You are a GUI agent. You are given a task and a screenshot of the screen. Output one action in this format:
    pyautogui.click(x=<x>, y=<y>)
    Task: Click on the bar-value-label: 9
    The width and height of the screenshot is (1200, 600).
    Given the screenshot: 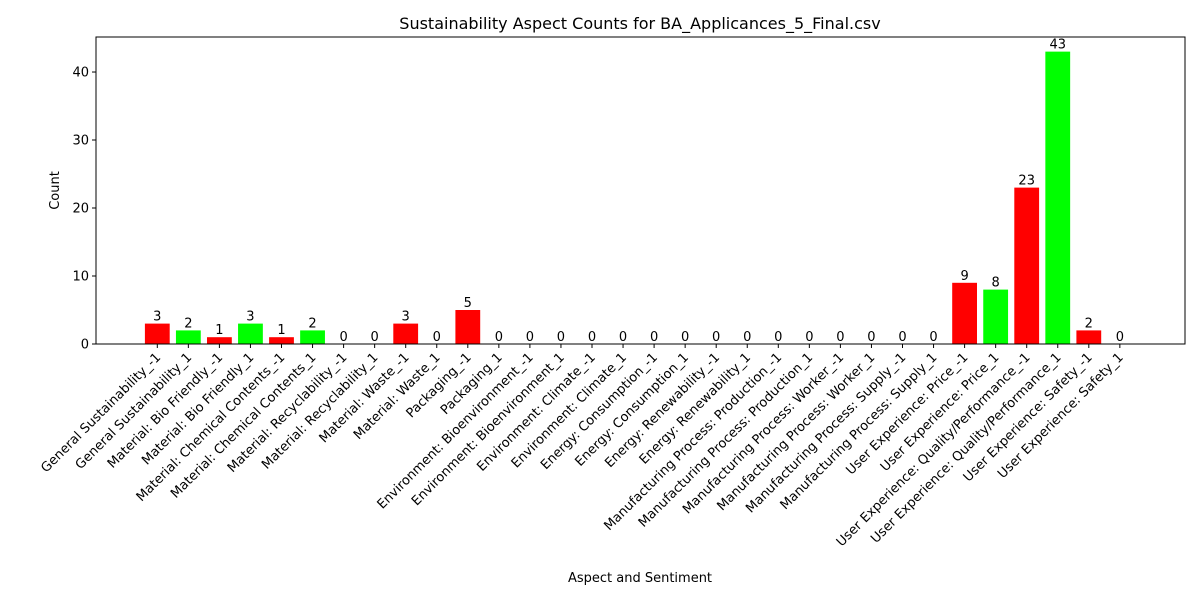 What is the action you would take?
    pyautogui.click(x=964, y=276)
    